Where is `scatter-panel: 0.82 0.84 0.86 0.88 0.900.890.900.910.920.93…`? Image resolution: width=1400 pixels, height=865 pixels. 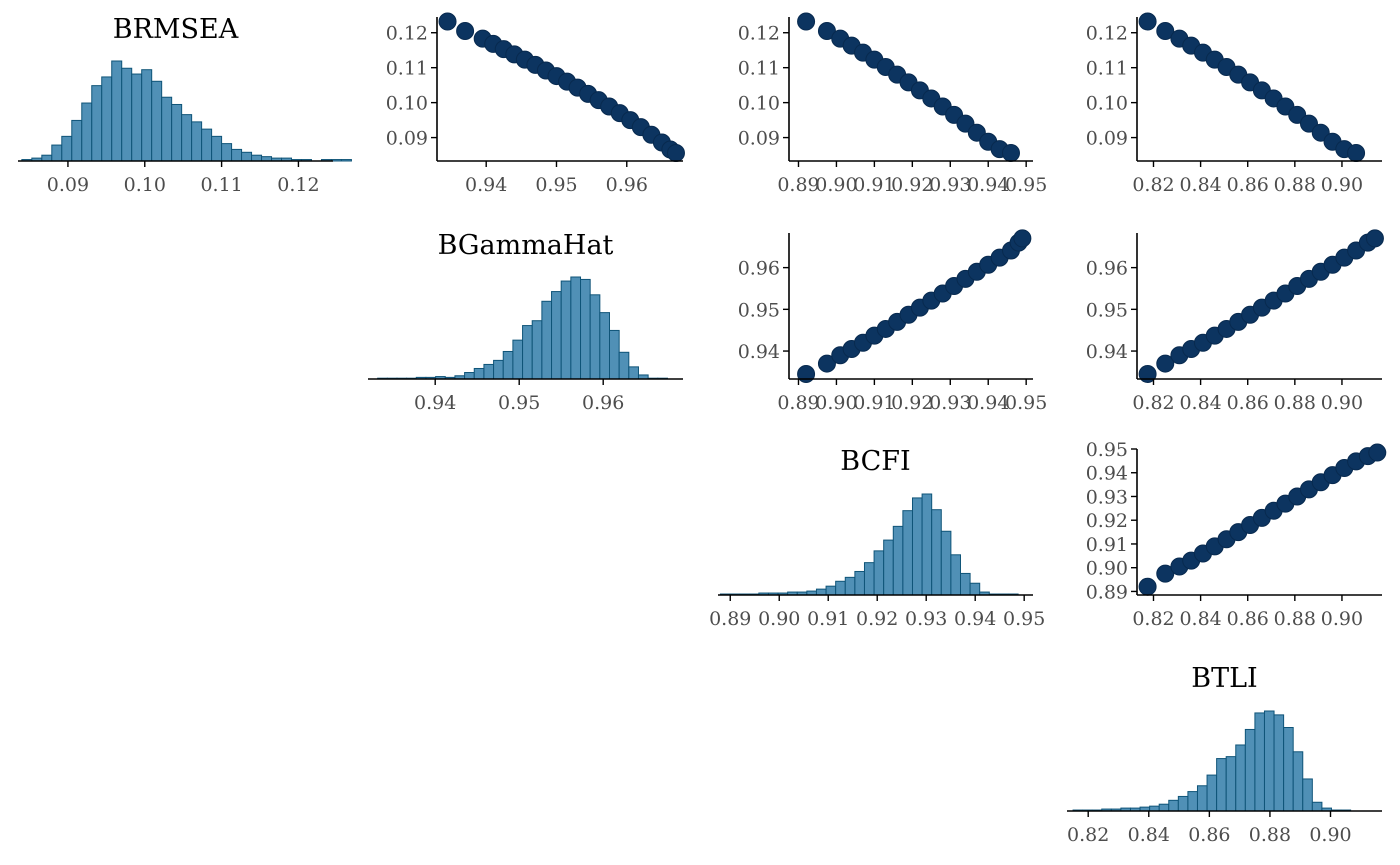
scatter-panel: 0.82 0.84 0.86 0.88 0.900.890.900.910.920.93… is located at coordinates (1236, 534).